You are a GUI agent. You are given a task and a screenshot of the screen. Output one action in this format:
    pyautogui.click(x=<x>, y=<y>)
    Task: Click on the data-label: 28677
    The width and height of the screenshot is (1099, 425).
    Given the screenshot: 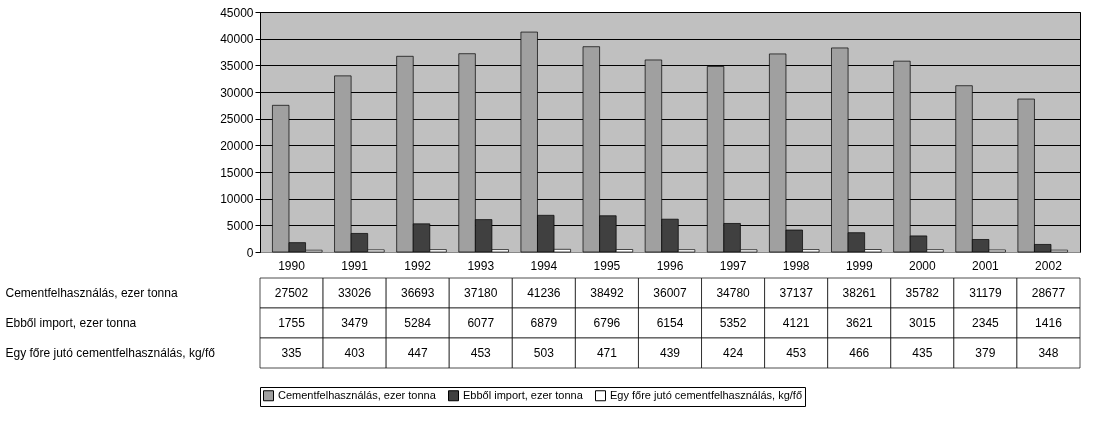 What is the action you would take?
    pyautogui.click(x=1048, y=293)
    